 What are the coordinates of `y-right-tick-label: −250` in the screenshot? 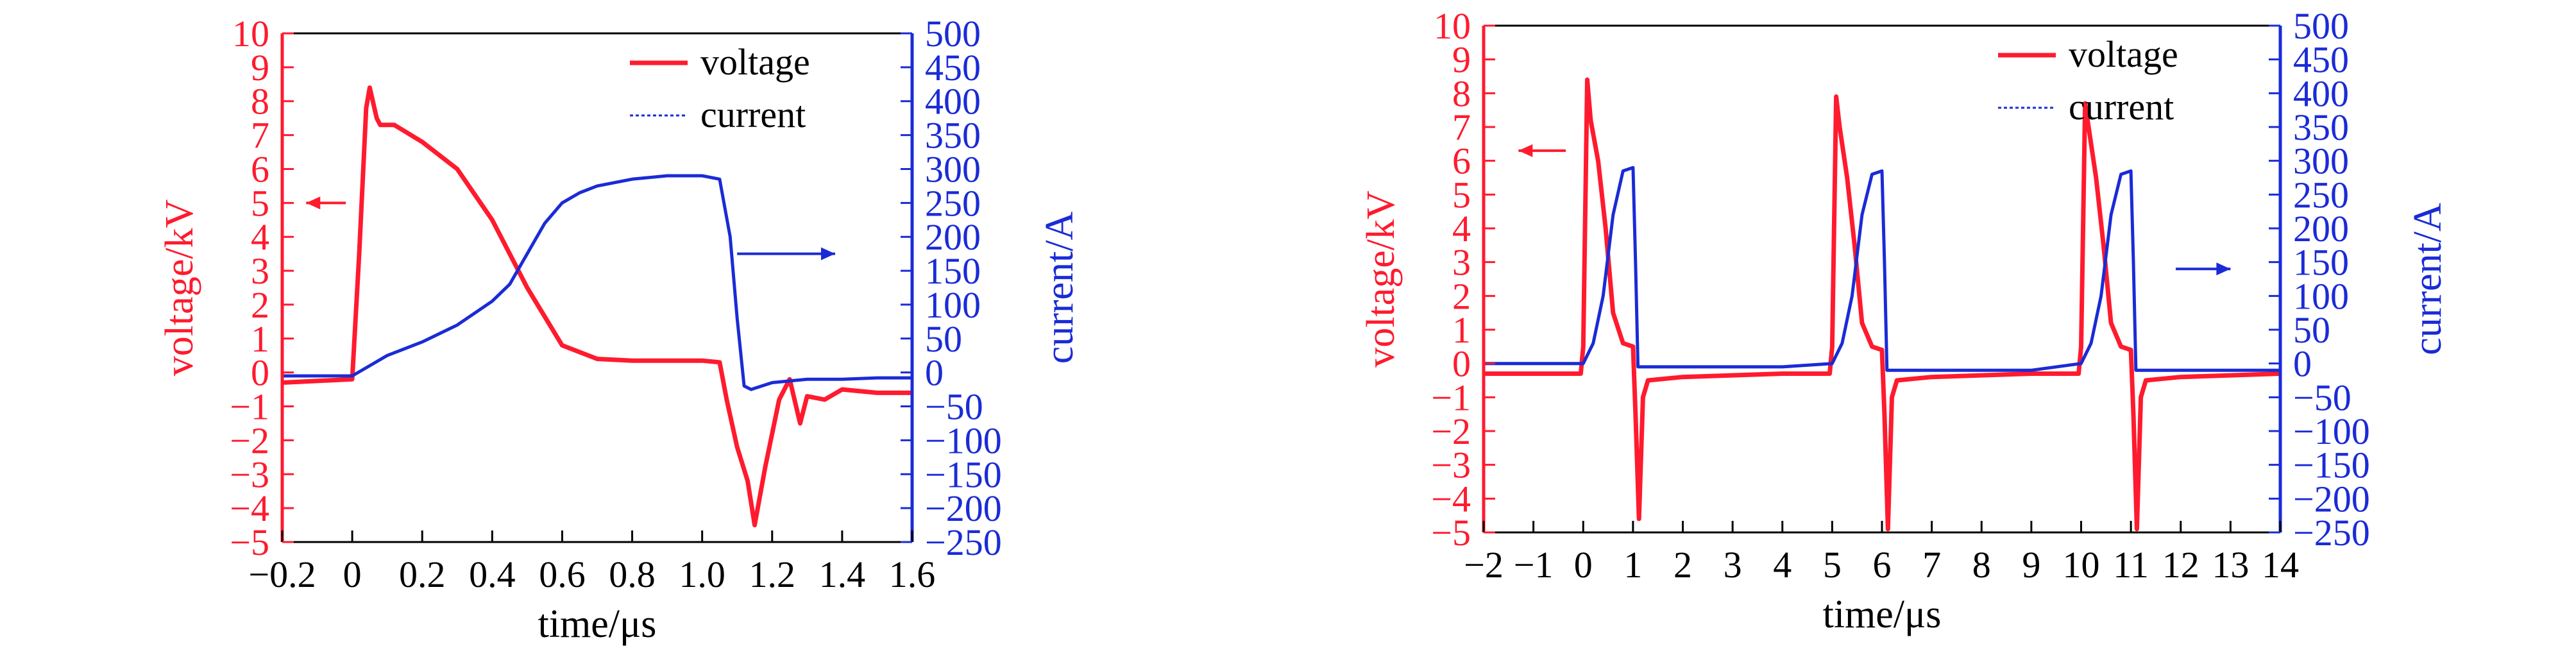 It's located at (2331, 533).